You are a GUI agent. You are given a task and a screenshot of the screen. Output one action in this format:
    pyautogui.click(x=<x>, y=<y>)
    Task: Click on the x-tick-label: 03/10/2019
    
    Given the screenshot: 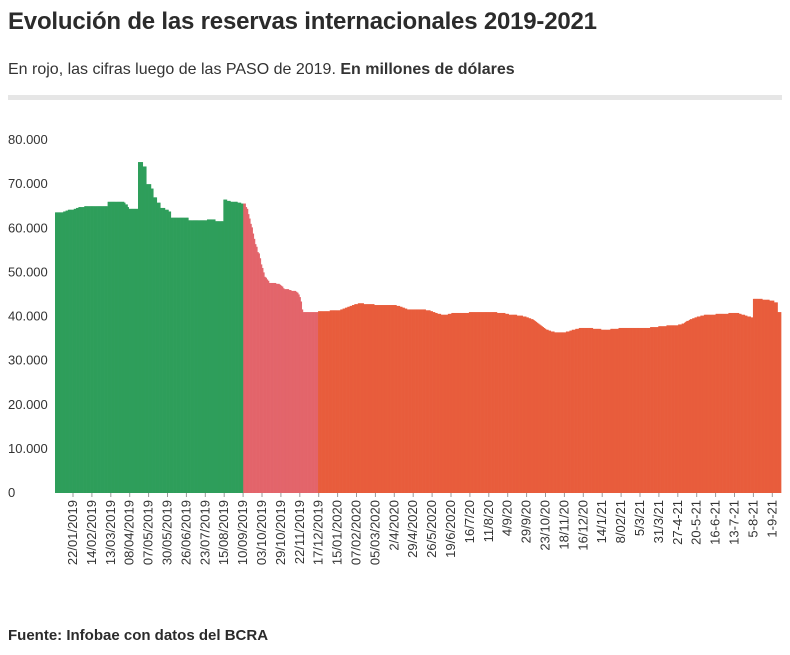 What is the action you would take?
    pyautogui.click(x=261, y=532)
    